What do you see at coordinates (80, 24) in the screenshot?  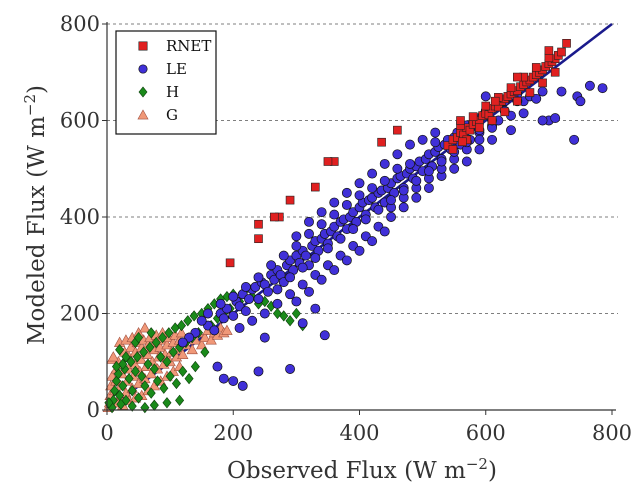 I see `y-tick-label-800: 800` at bounding box center [80, 24].